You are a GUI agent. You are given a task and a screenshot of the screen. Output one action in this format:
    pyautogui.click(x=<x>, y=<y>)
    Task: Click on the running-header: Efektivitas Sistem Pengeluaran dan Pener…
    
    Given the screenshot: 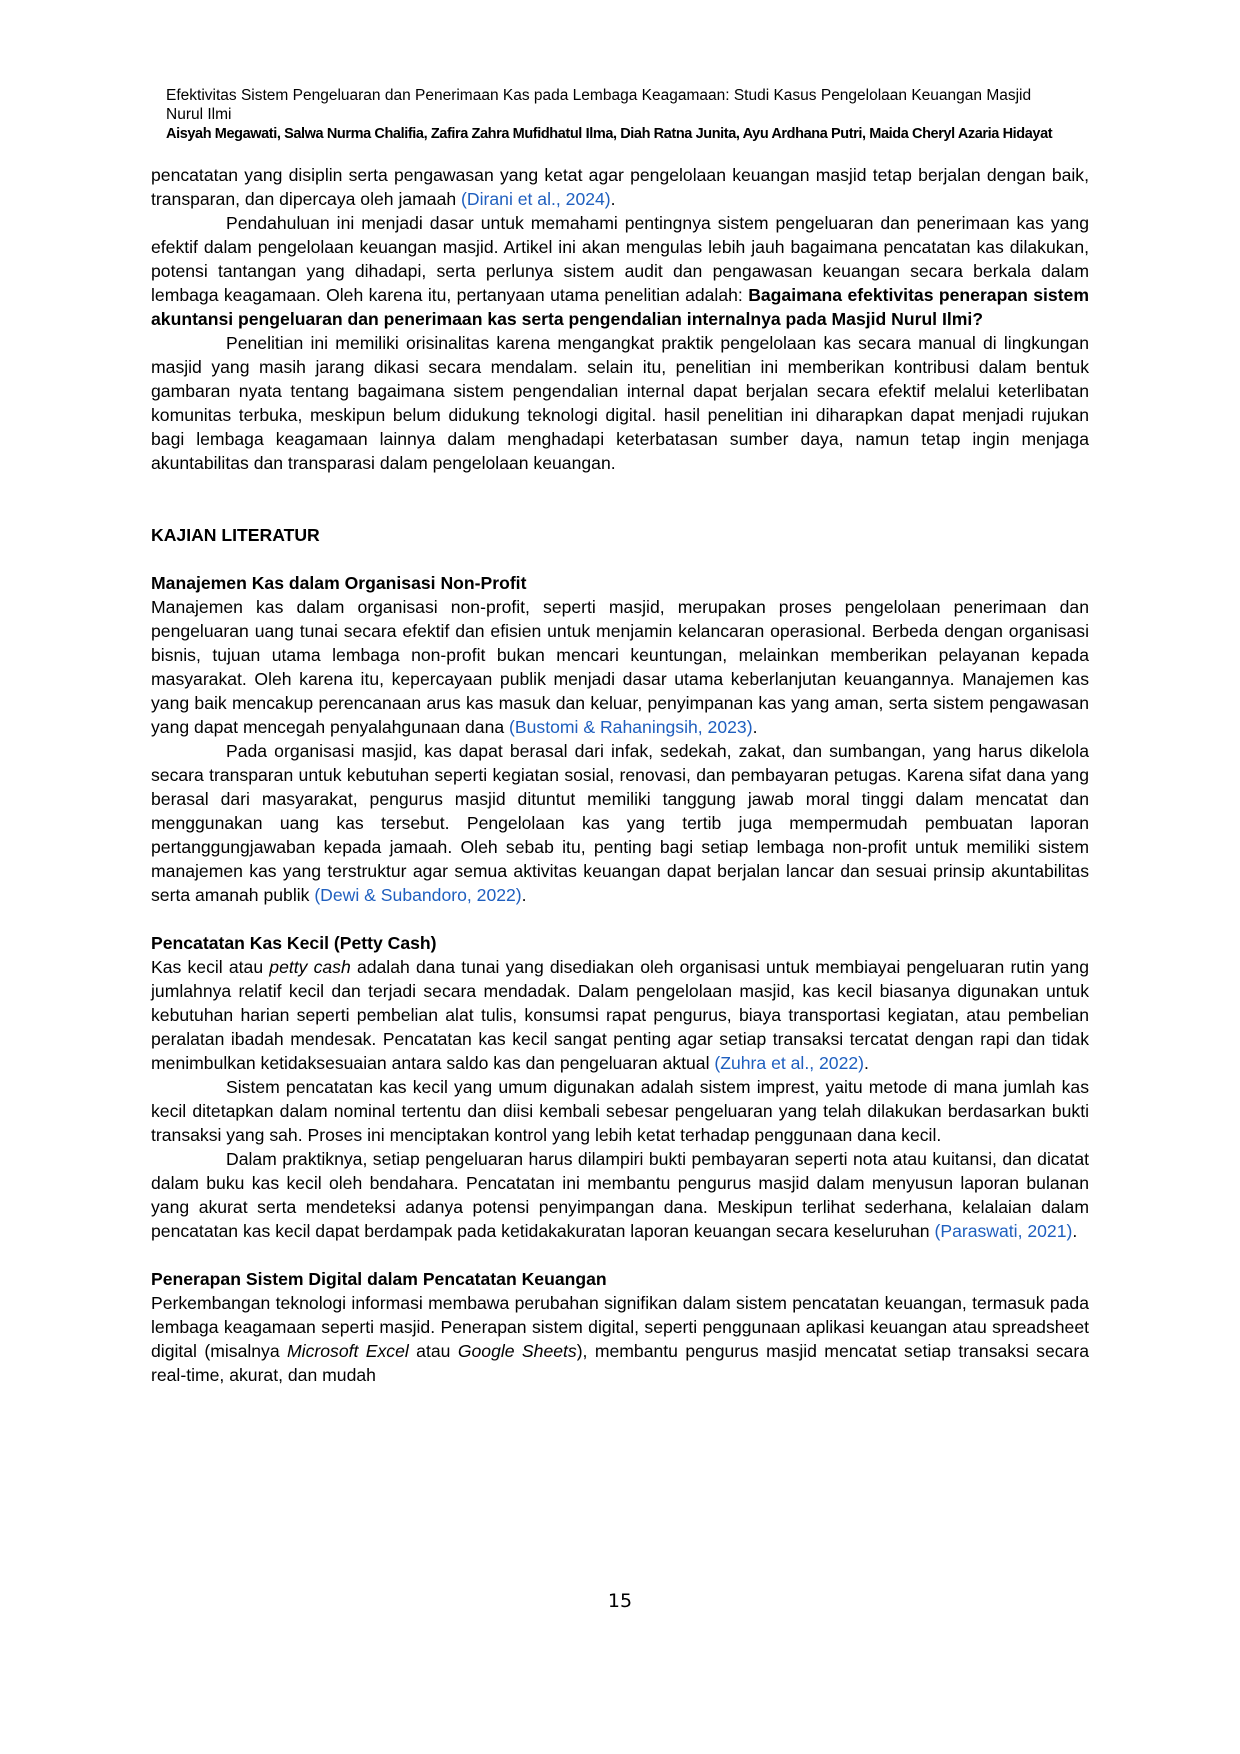 What is the action you would take?
    pyautogui.click(x=616, y=115)
    